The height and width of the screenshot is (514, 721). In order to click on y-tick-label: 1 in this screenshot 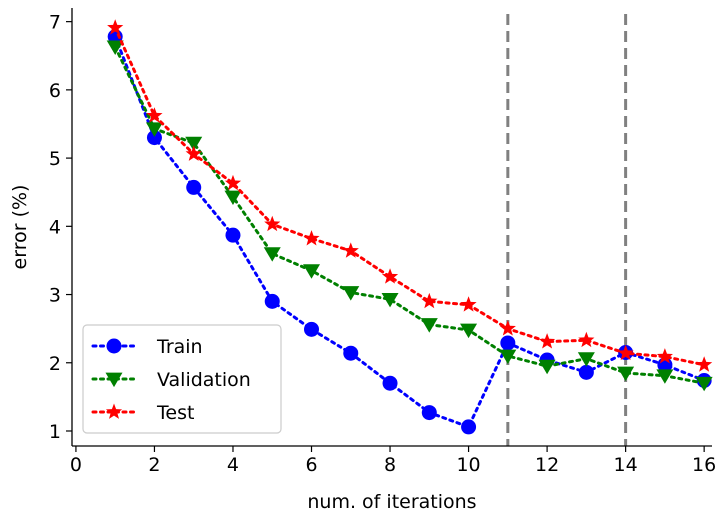, I will do `click(55, 432)`.